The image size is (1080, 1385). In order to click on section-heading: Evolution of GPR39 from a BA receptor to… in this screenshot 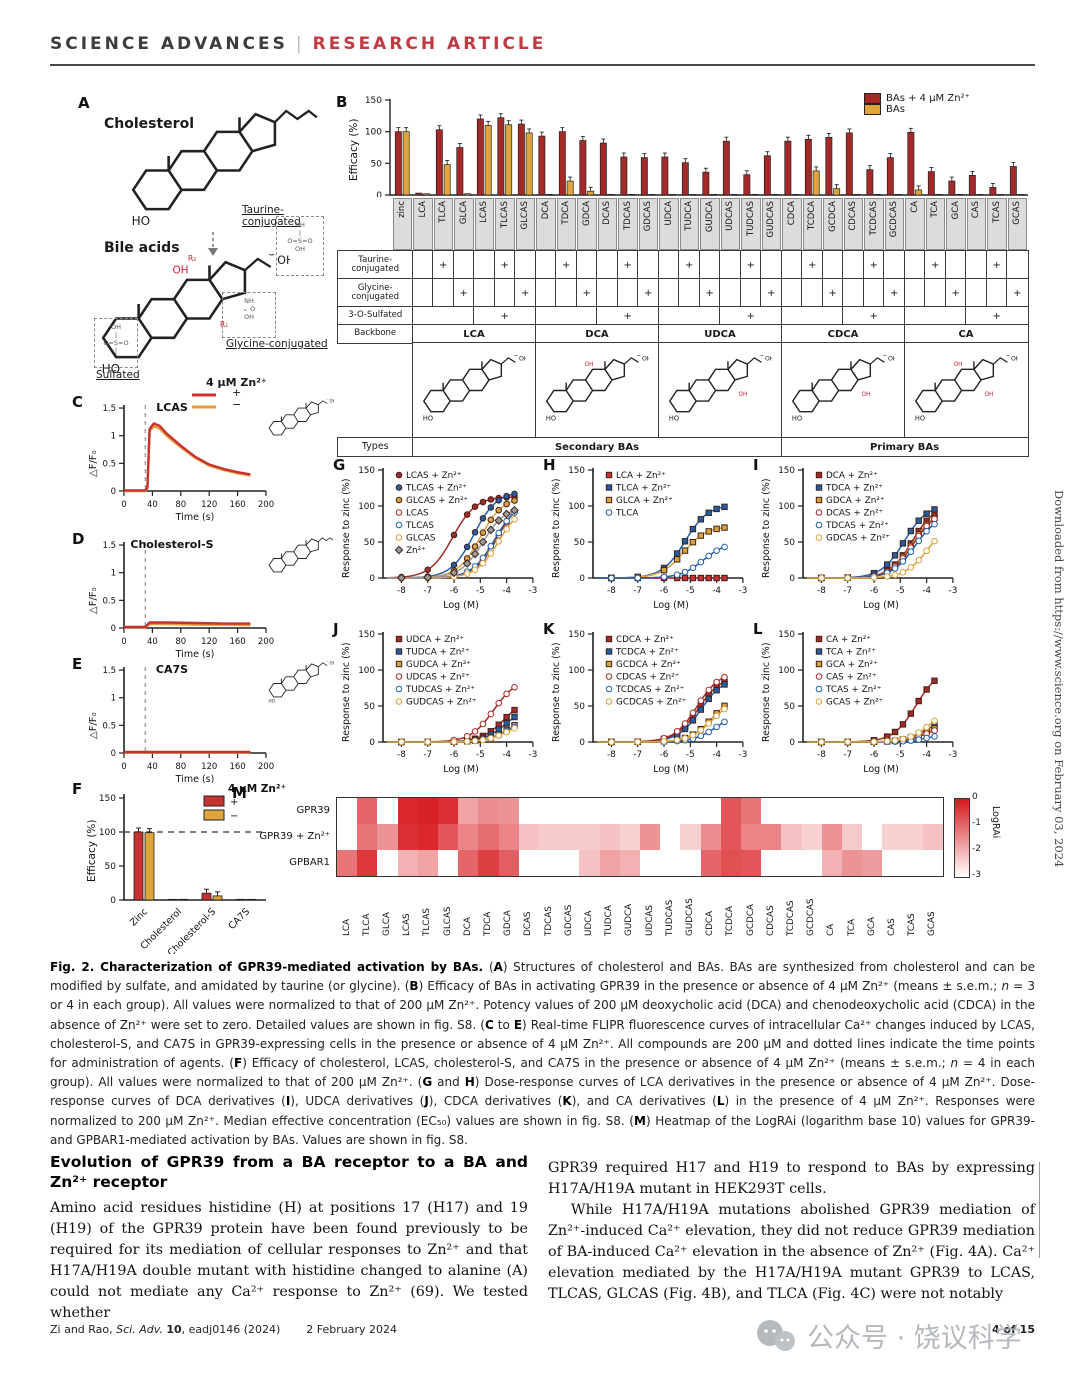, I will do `click(289, 1172)`.